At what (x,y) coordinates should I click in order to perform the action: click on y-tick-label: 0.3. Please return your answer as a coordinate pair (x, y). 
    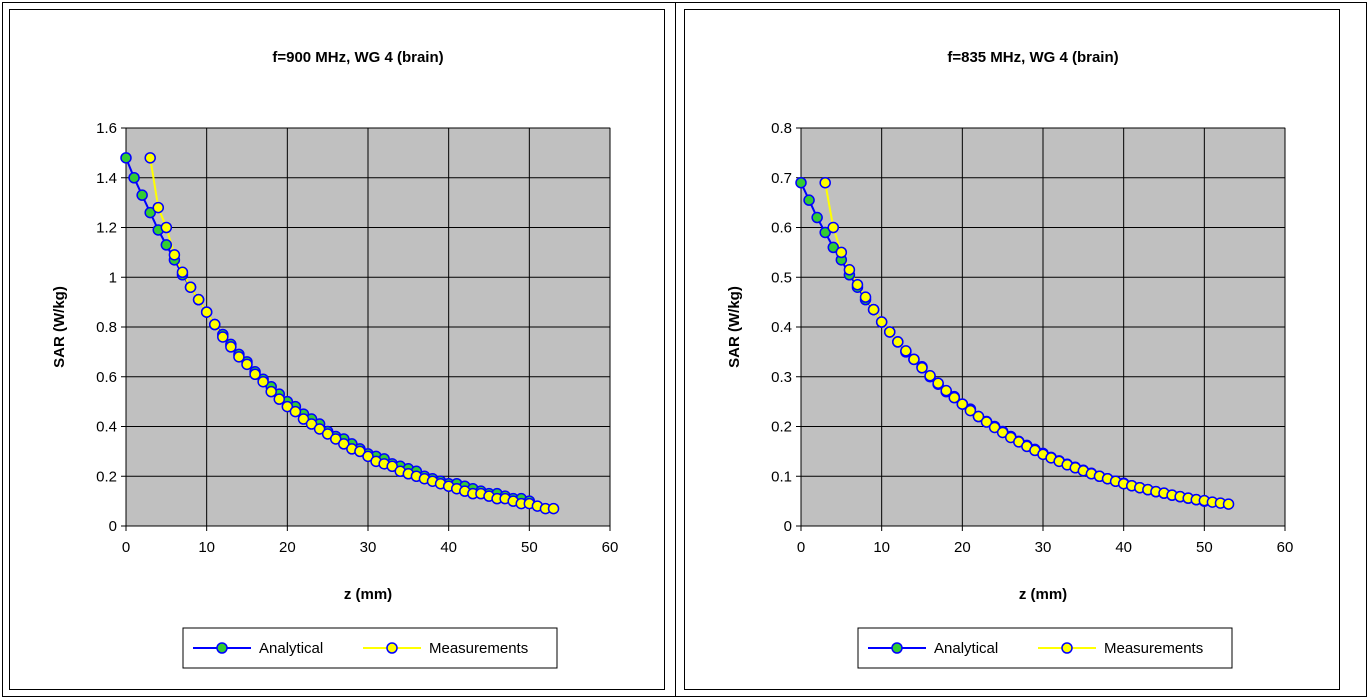
    Looking at the image, I should click on (781, 377).